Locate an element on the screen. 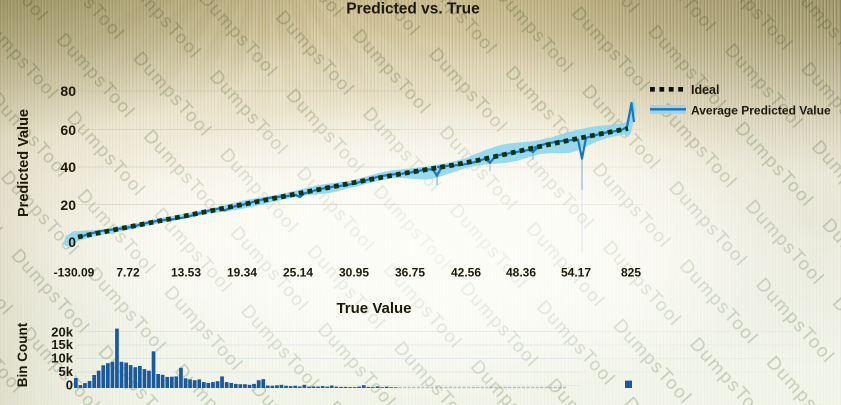 The height and width of the screenshot is (405, 841). svg-text: True Value is located at coordinates (373, 308).